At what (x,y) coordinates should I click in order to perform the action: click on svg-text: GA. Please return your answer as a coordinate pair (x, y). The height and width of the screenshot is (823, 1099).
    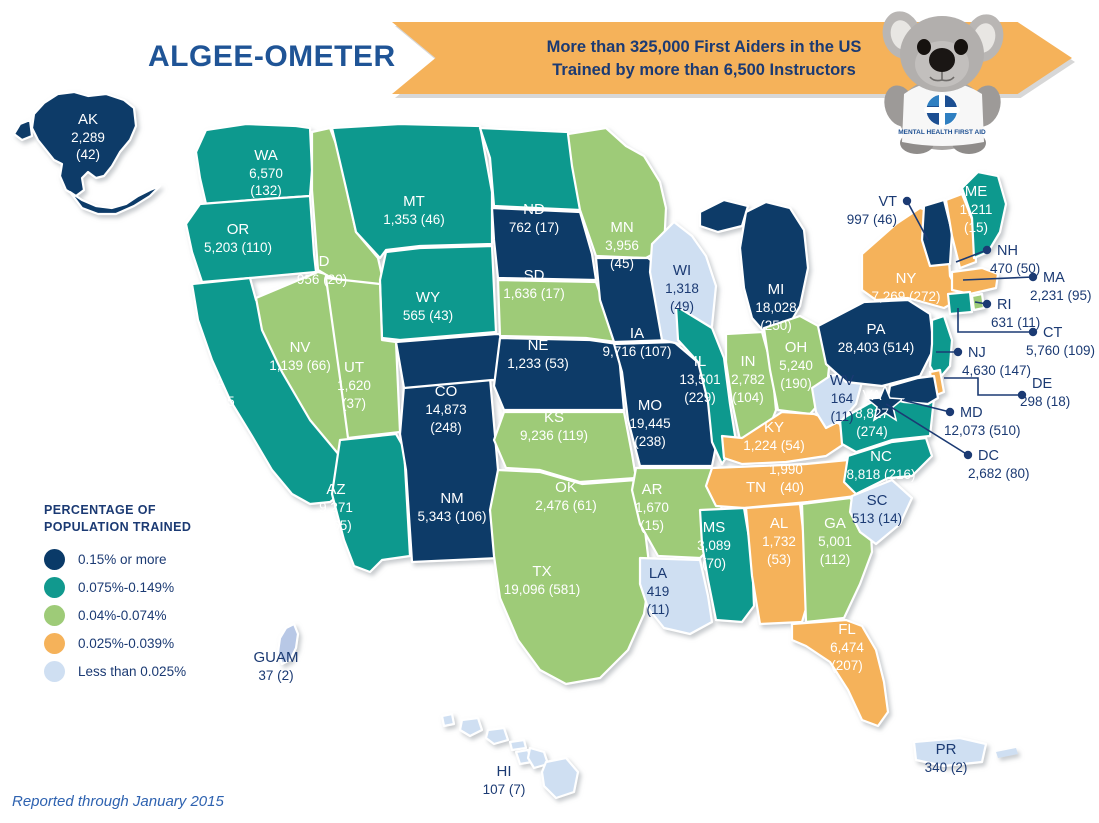
    Looking at the image, I should click on (835, 523).